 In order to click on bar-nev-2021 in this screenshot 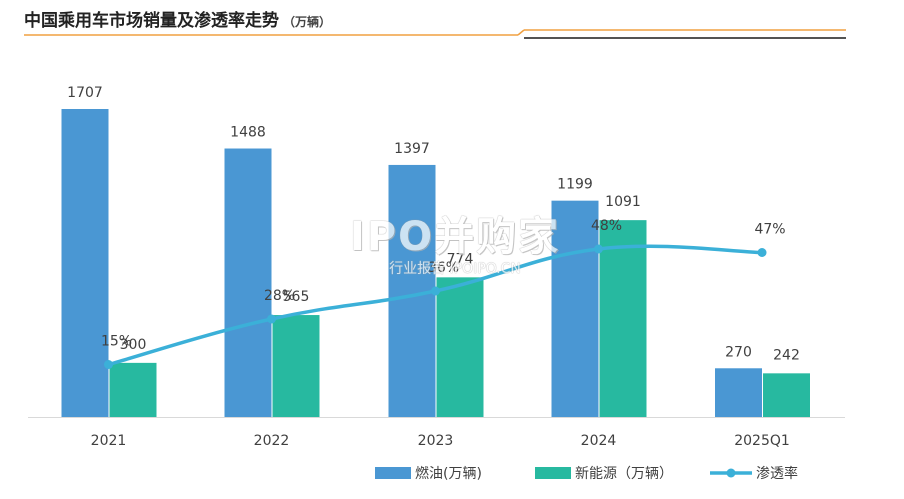, I will do `click(133, 389)`.